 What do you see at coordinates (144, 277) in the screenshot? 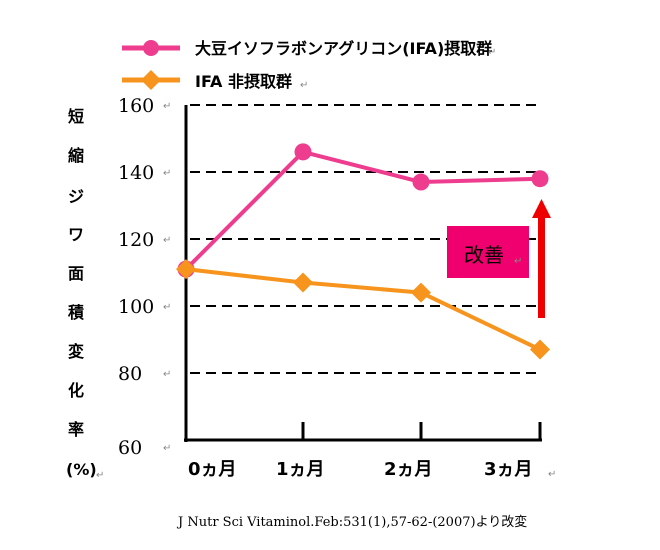
I see `y-tick-labels: 60 ↵ 80 ↵ 100 ↵ 120 ↵ 140 ↵ 160 ↵` at bounding box center [144, 277].